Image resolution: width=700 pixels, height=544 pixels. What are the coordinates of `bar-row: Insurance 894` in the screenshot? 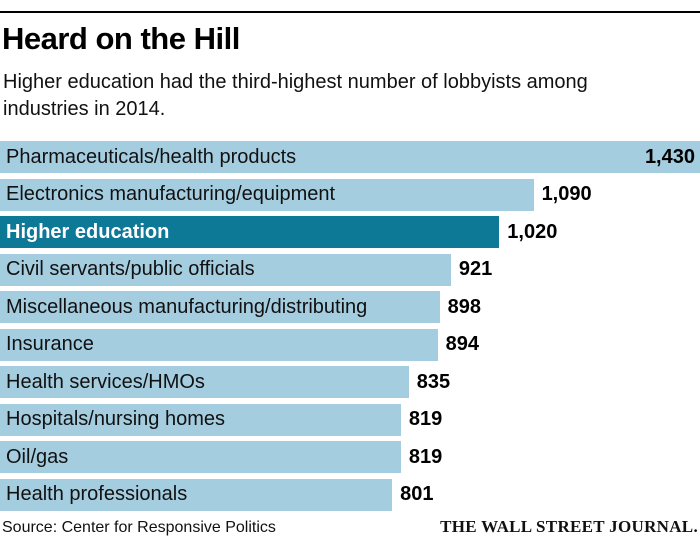 It's located at (350, 344).